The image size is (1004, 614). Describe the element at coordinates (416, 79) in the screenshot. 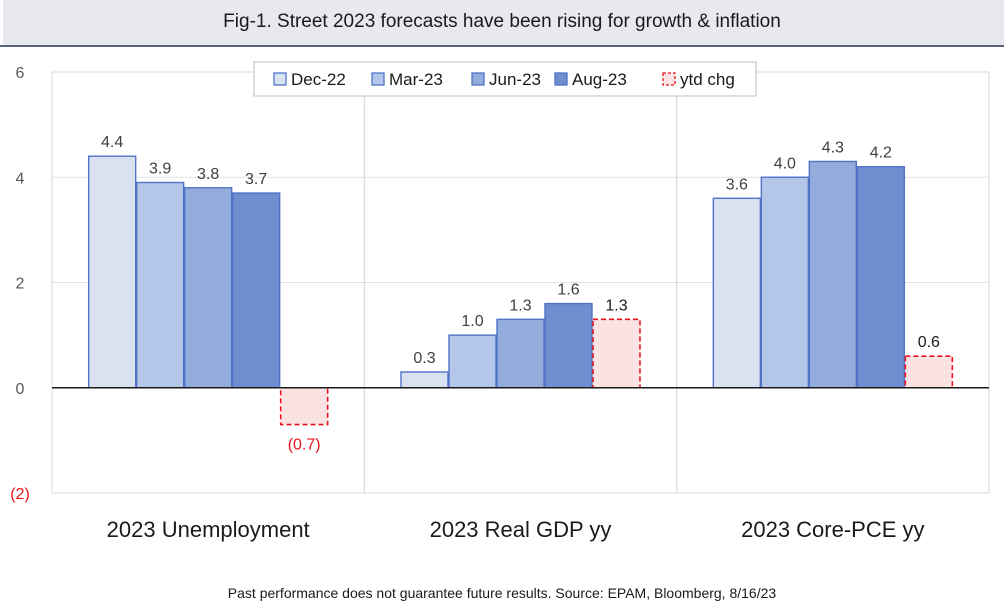

I see `legend-label: Mar-23` at that location.